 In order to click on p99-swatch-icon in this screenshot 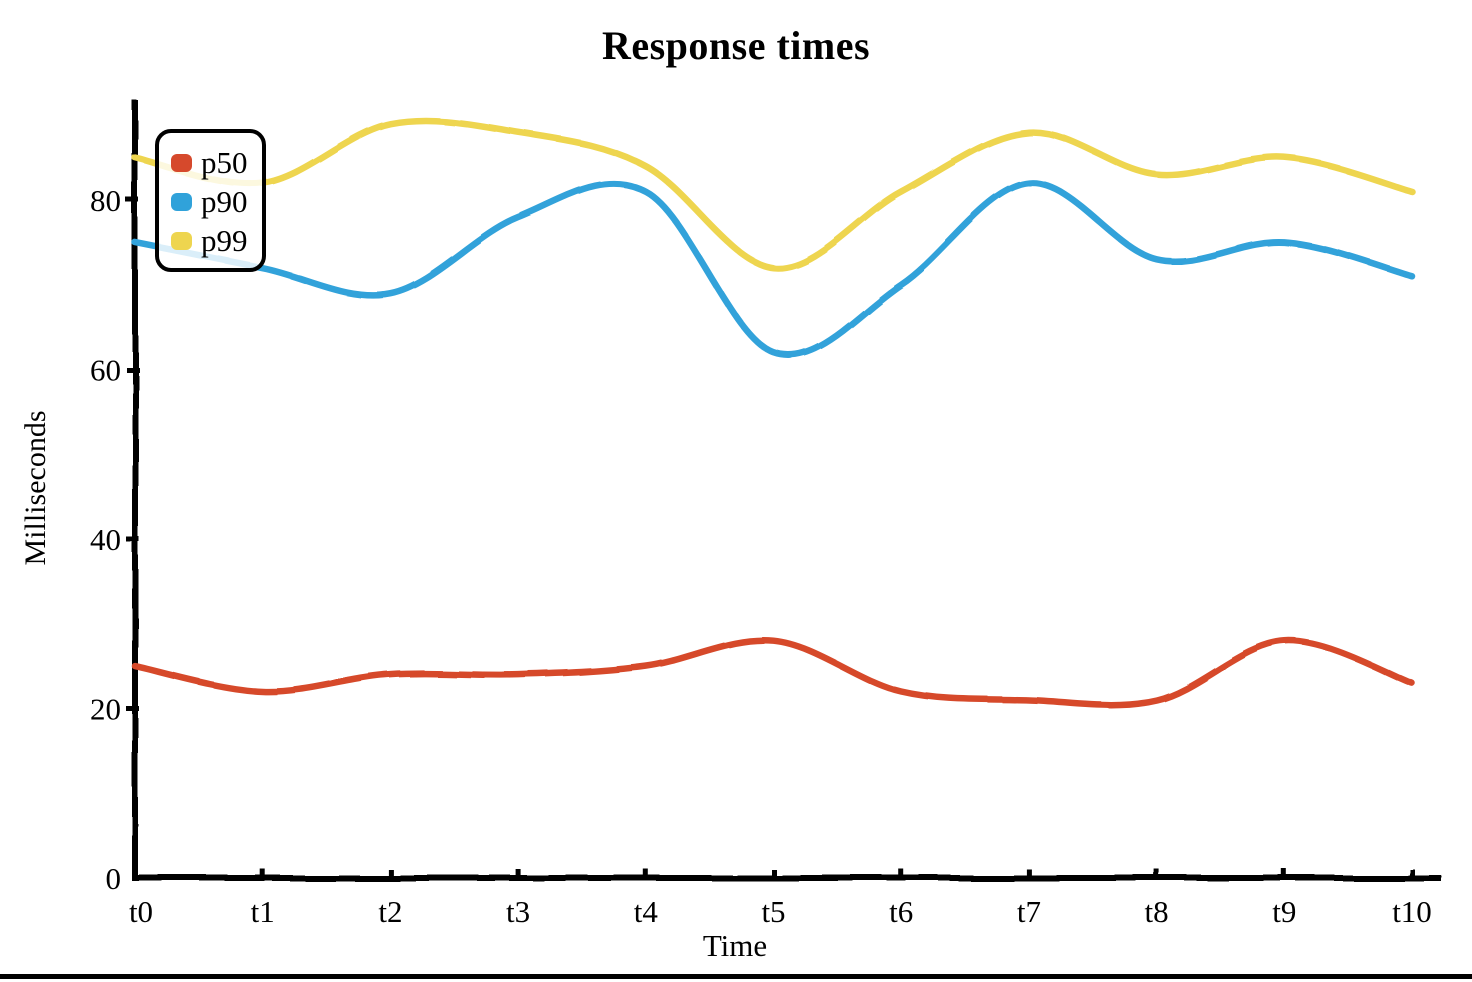, I will do `click(181, 240)`.